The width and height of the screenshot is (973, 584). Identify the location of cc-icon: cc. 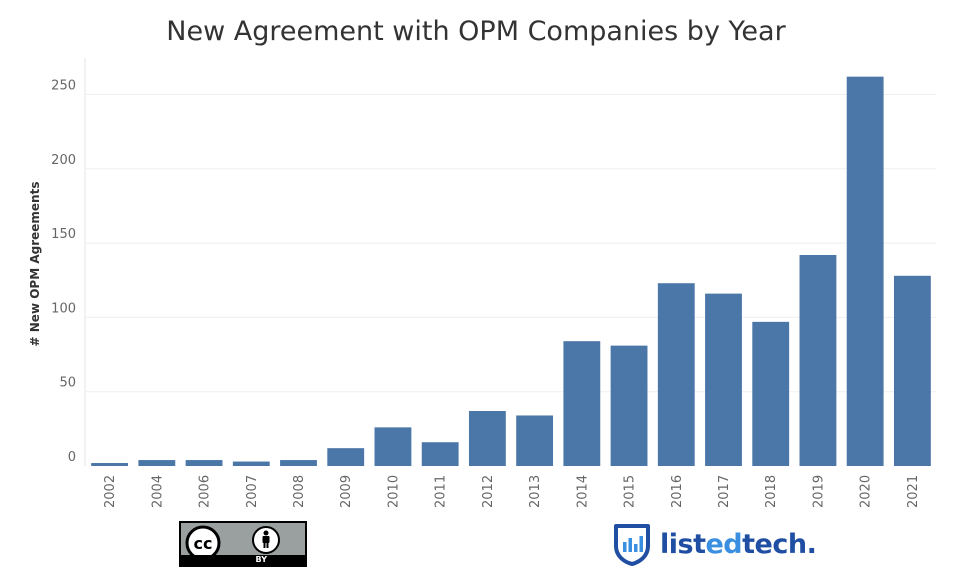
(203, 540).